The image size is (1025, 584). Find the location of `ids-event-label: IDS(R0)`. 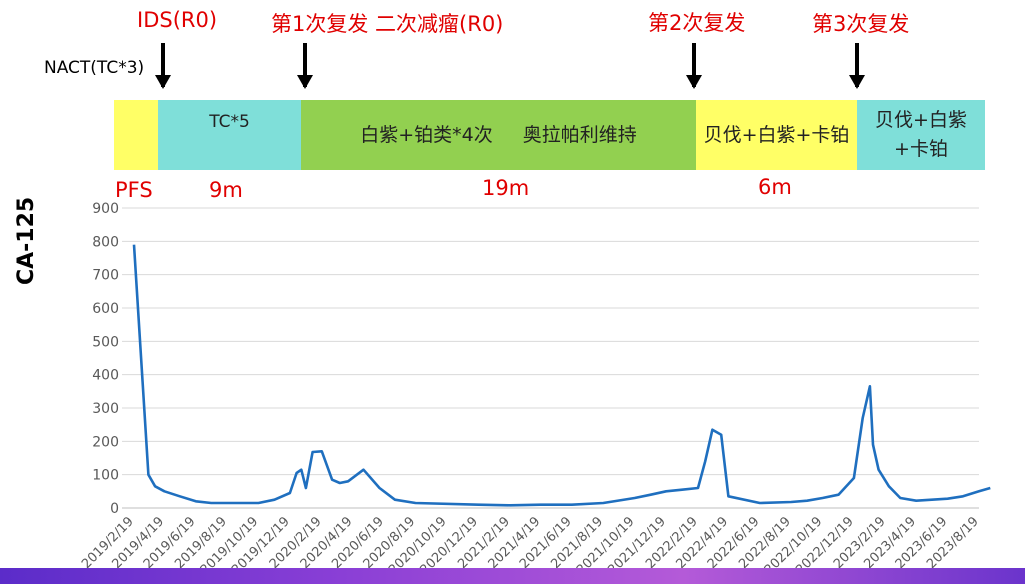

ids-event-label: IDS(R0) is located at coordinates (177, 20).